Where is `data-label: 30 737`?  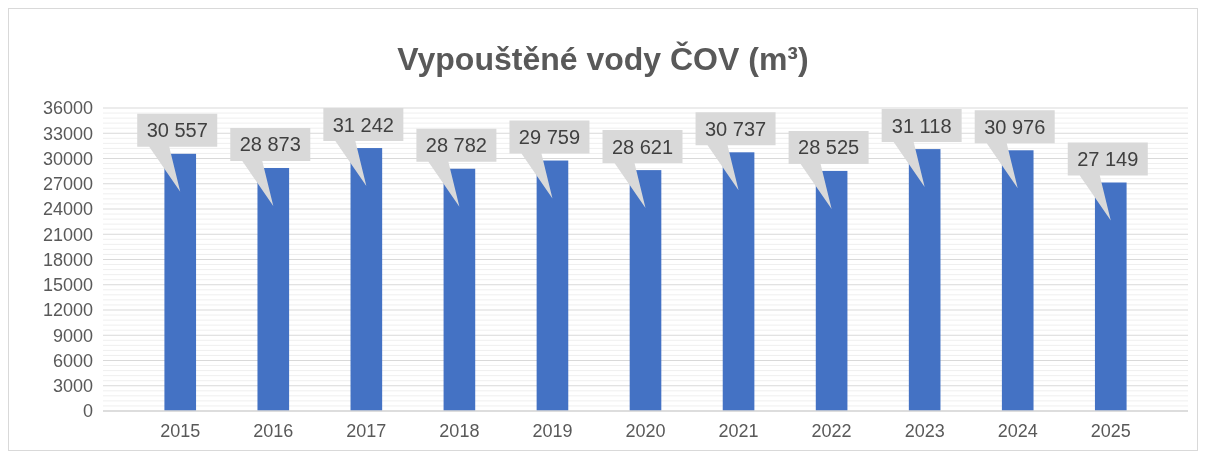
data-label: 30 737 is located at coordinates (735, 128).